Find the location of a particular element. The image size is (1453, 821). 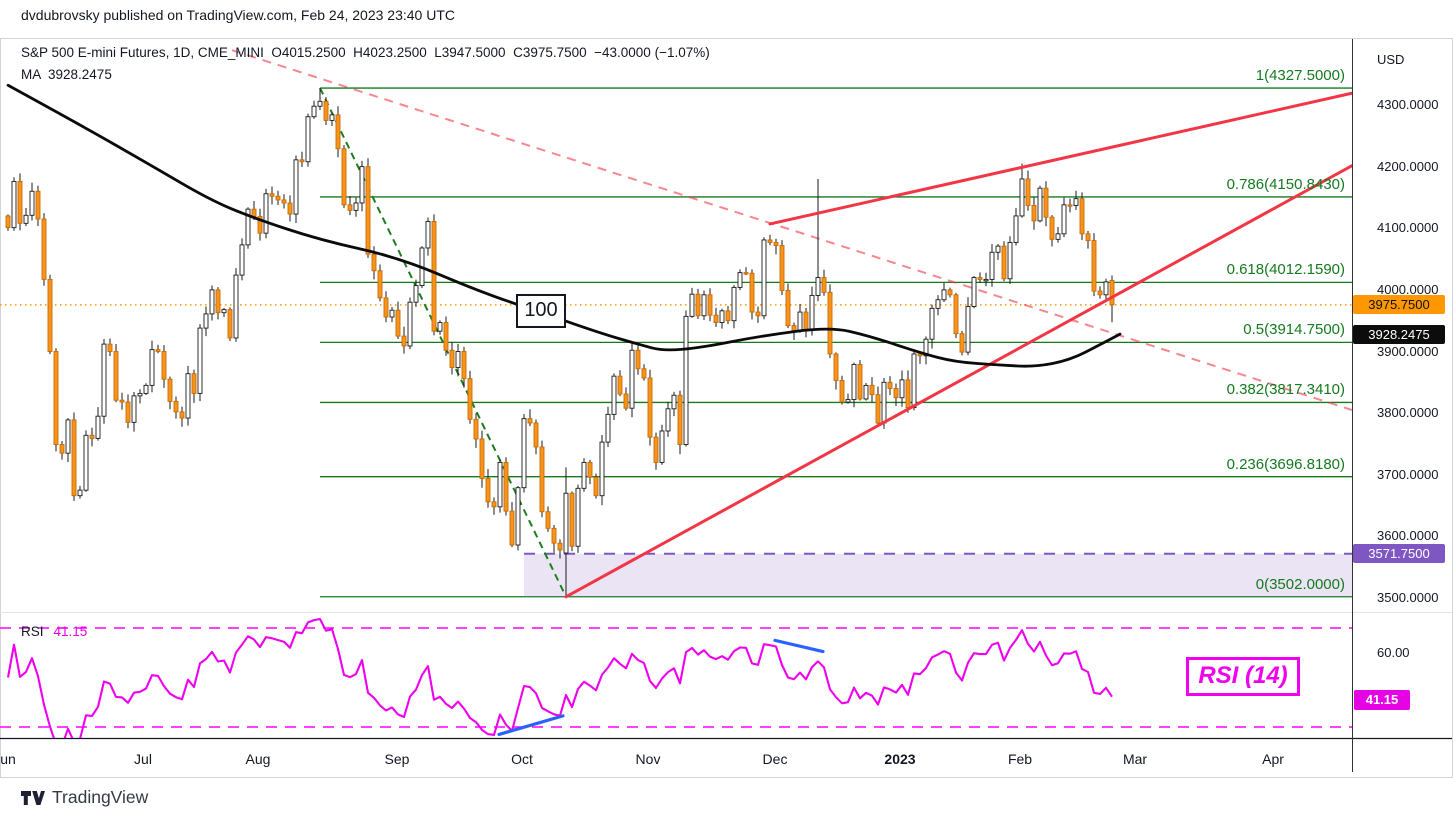

rsi-pane is located at coordinates (676, 677).